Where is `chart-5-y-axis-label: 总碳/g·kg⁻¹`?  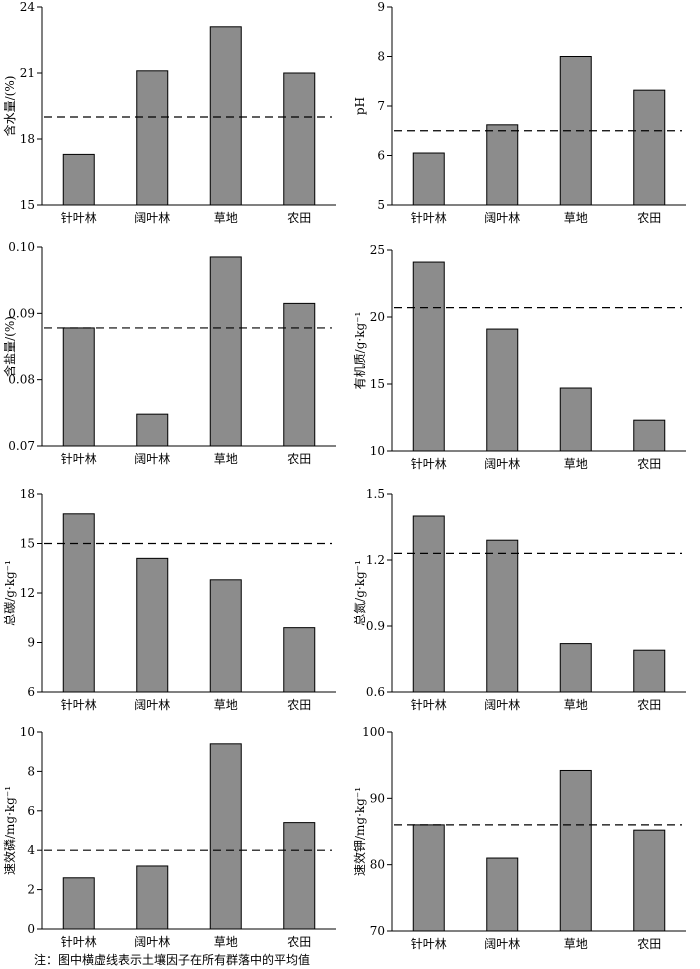 chart-5-y-axis-label: 总碳/g·kg⁻¹ is located at coordinates (10, 593).